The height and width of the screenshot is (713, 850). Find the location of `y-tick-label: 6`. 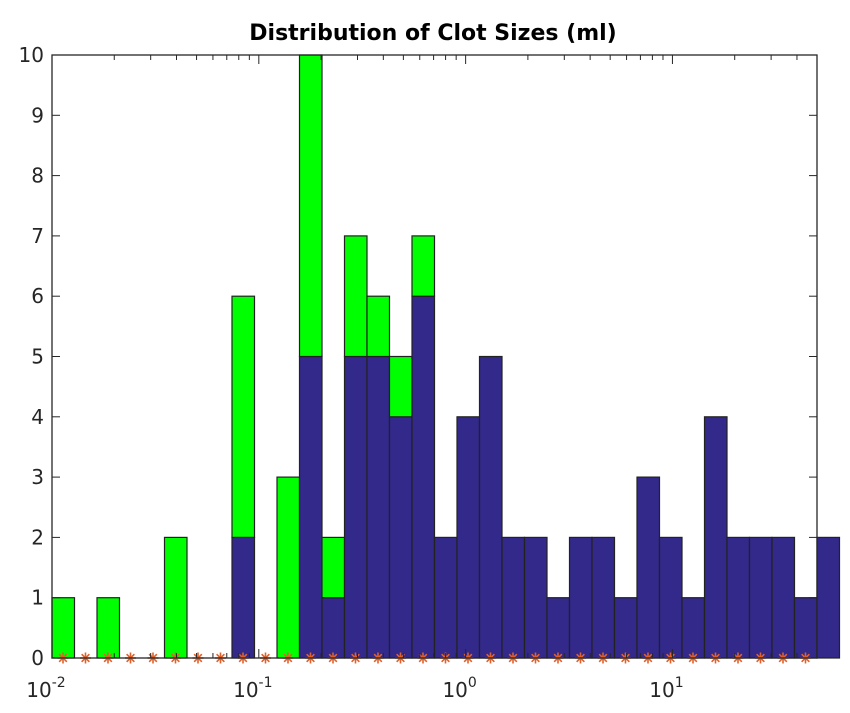

y-tick-label: 6 is located at coordinates (37, 296).